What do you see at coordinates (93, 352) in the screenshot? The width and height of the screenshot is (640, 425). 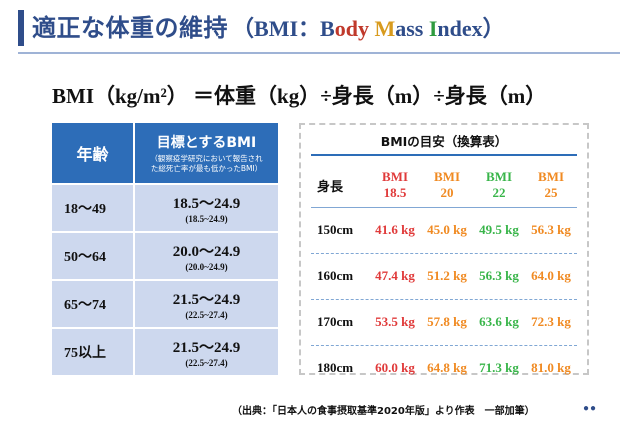 I see `age-cell: 75以上` at bounding box center [93, 352].